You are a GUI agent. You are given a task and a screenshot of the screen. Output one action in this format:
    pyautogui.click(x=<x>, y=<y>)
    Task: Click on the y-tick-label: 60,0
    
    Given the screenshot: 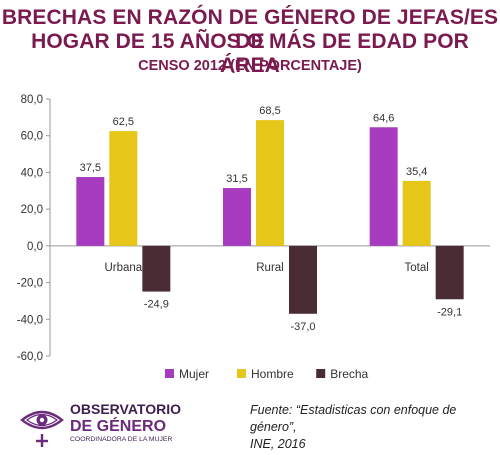 What is the action you would take?
    pyautogui.click(x=32, y=137)
    